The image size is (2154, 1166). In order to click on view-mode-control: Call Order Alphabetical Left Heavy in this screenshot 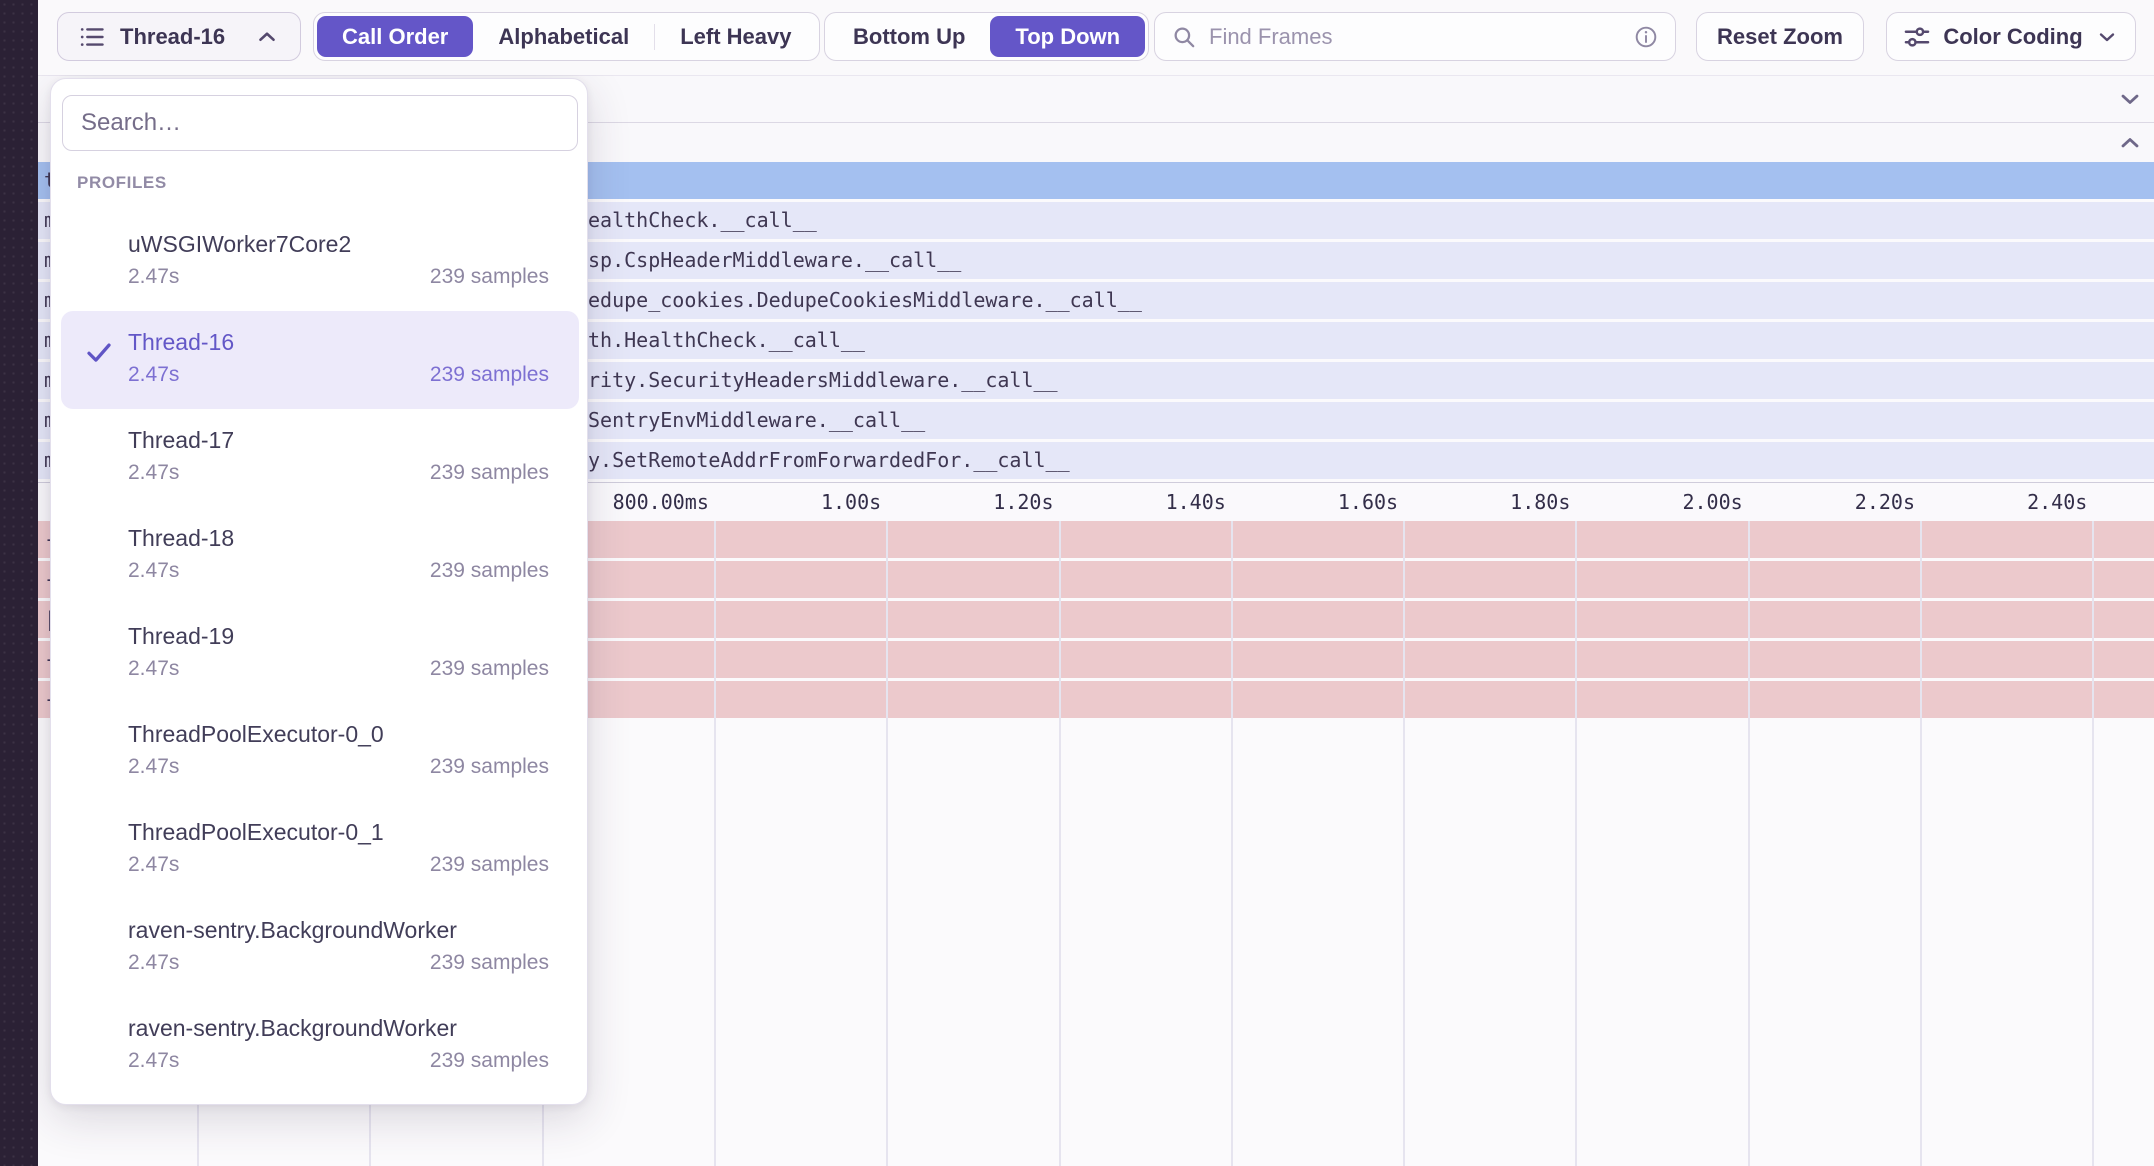, I will do `click(567, 36)`.